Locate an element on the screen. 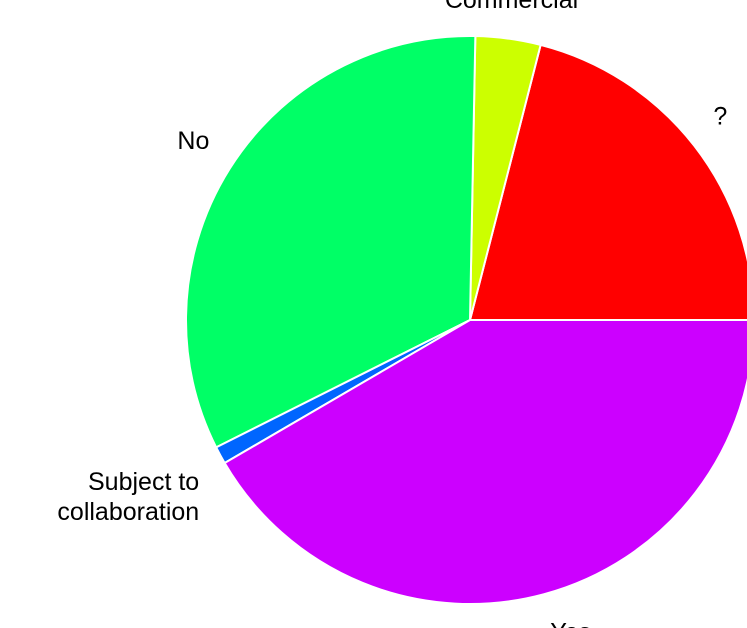  pie-label-line: Yes is located at coordinates (570, 623).